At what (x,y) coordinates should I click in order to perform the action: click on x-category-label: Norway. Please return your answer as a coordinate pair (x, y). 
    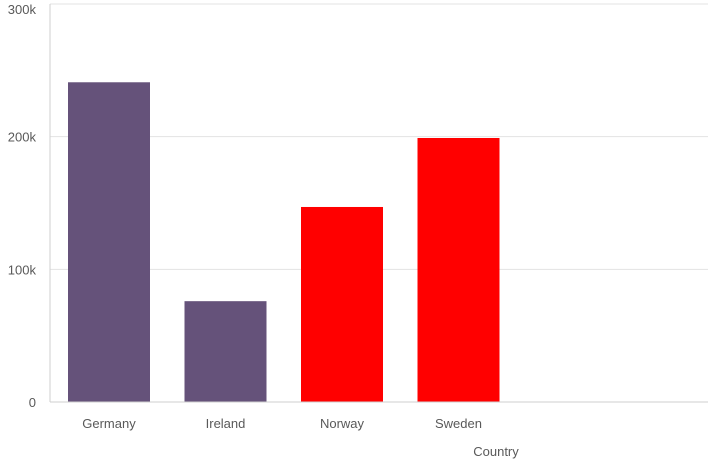
    Looking at the image, I should click on (342, 423).